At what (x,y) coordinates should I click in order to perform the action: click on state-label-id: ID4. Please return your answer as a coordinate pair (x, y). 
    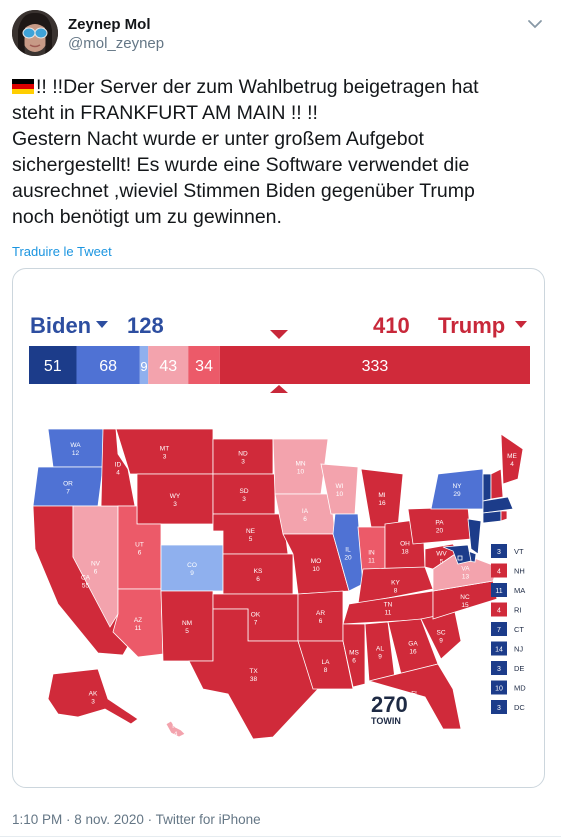
    Looking at the image, I should click on (118, 469).